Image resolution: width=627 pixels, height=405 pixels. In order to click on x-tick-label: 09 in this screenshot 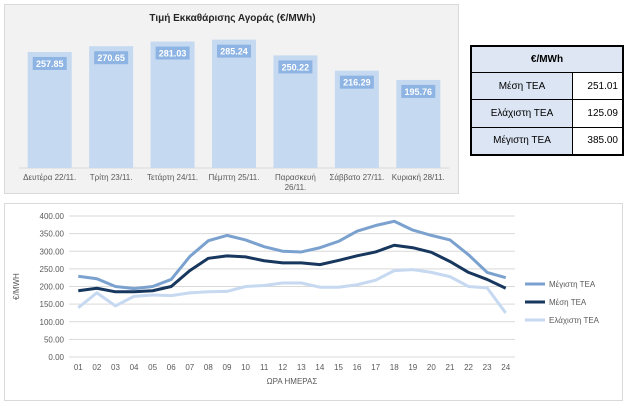, I will do `click(227, 367)`.